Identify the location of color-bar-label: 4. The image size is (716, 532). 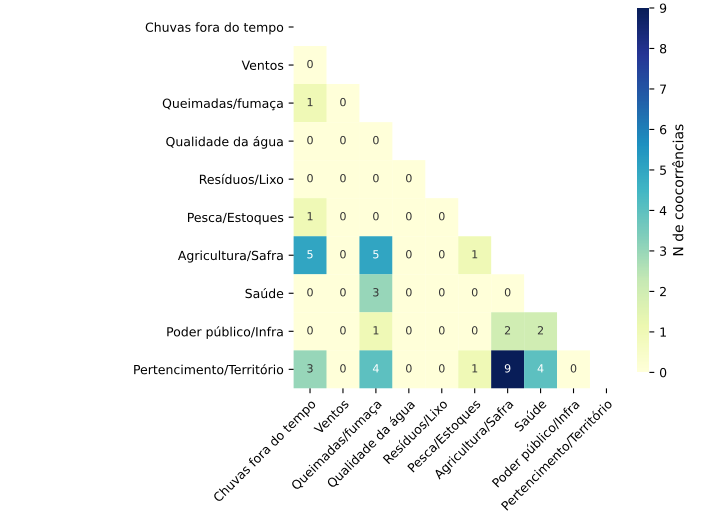
(663, 211).